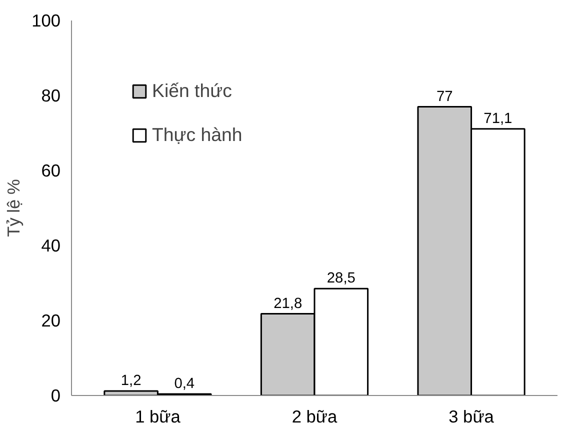 This screenshot has height=429, width=567. Describe the element at coordinates (444, 96) in the screenshot. I see `data-label: 77` at that location.